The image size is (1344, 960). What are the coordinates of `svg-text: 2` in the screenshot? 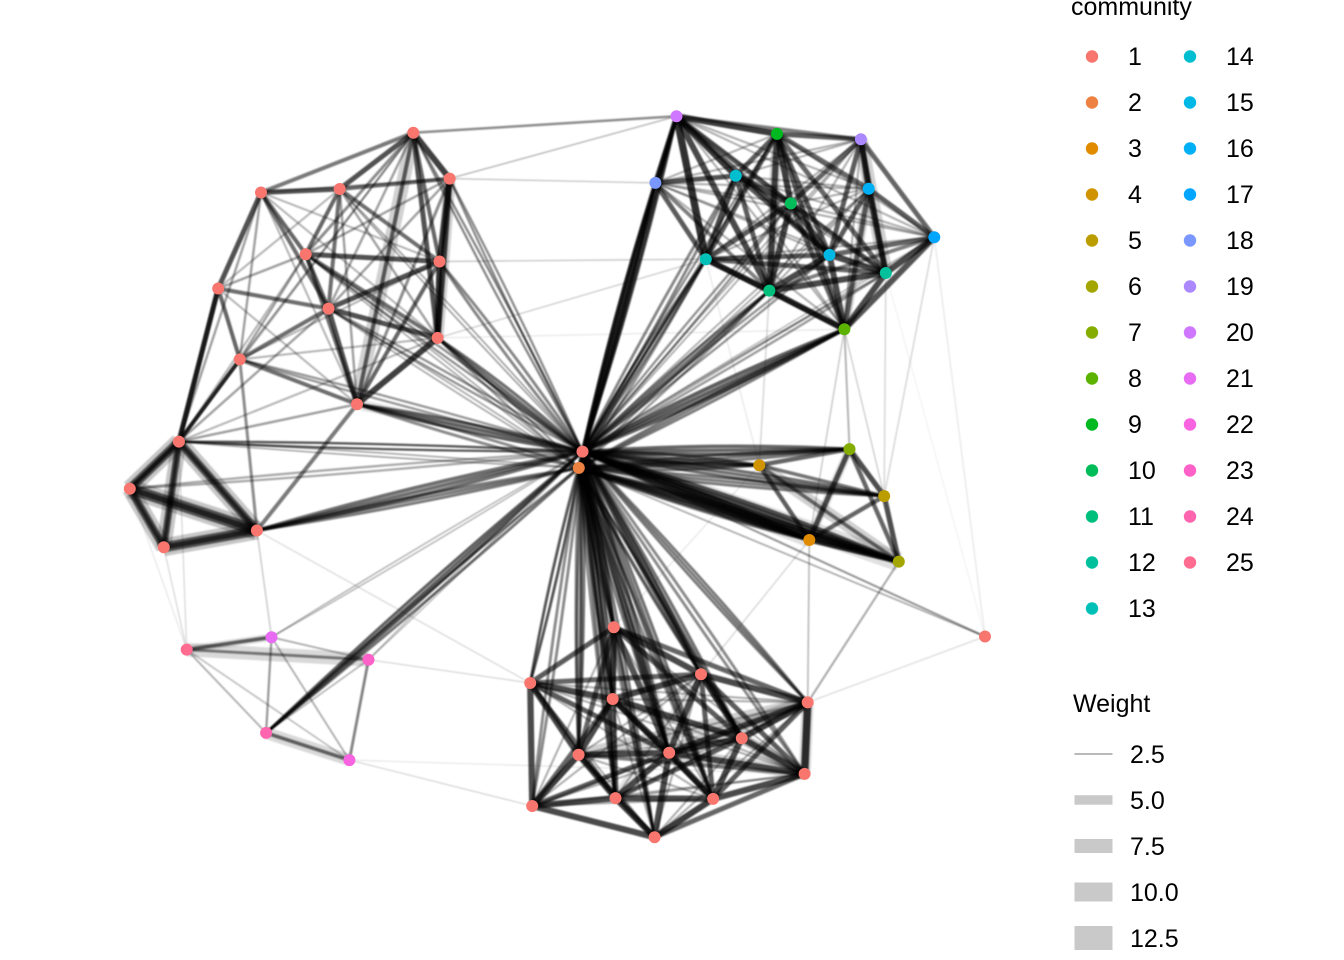 It's located at (1135, 103).